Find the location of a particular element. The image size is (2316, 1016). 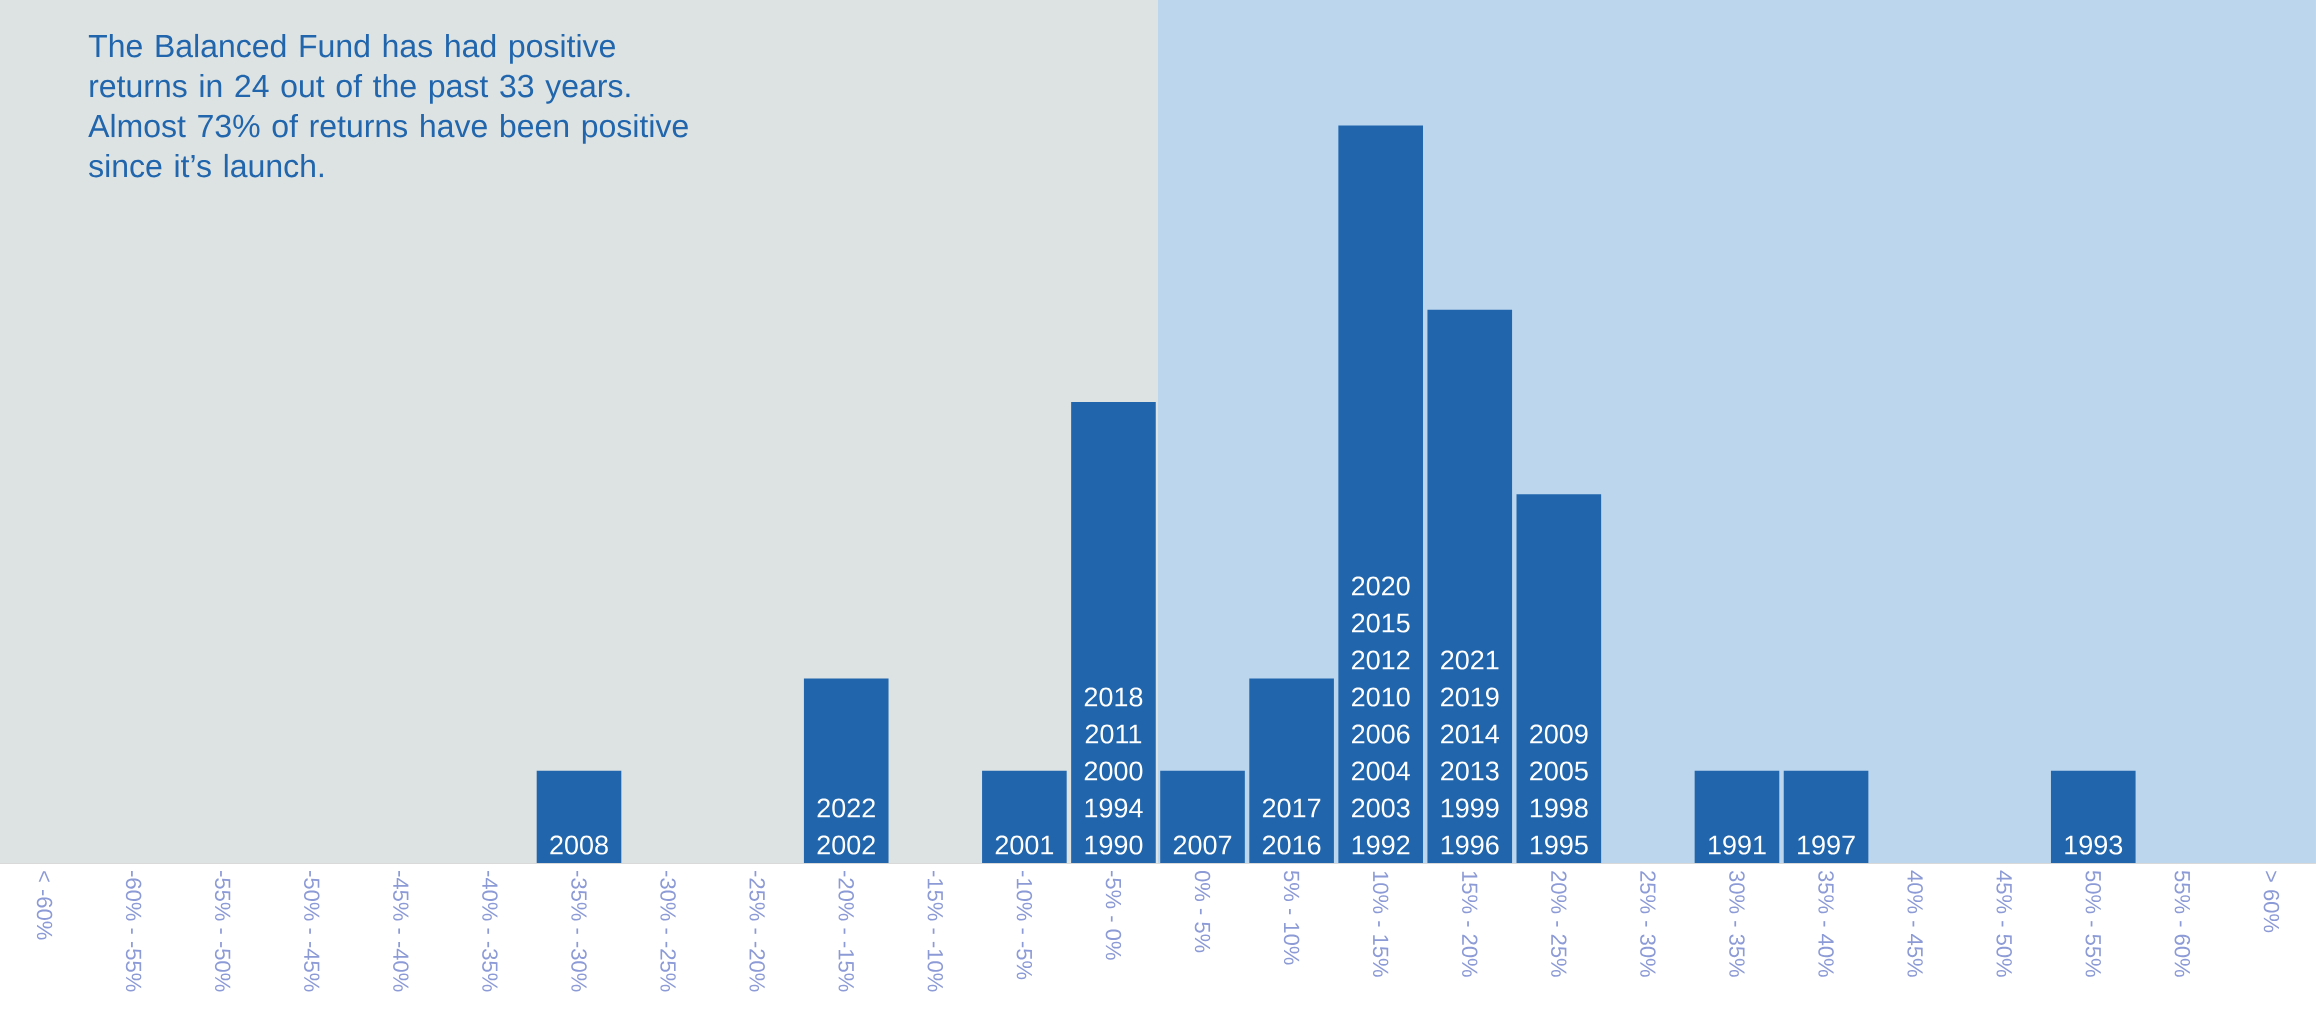

x-tick-label: -25% - -20% is located at coordinates (757, 931).